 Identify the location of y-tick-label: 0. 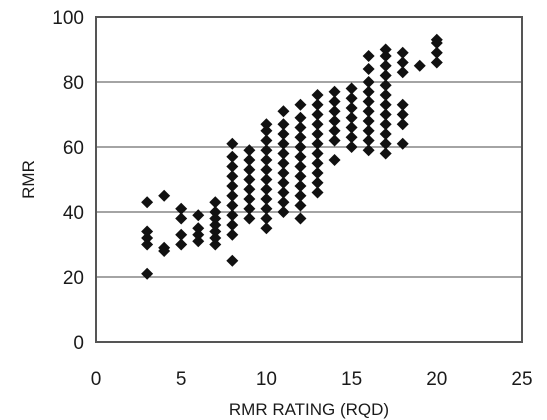
(78, 343).